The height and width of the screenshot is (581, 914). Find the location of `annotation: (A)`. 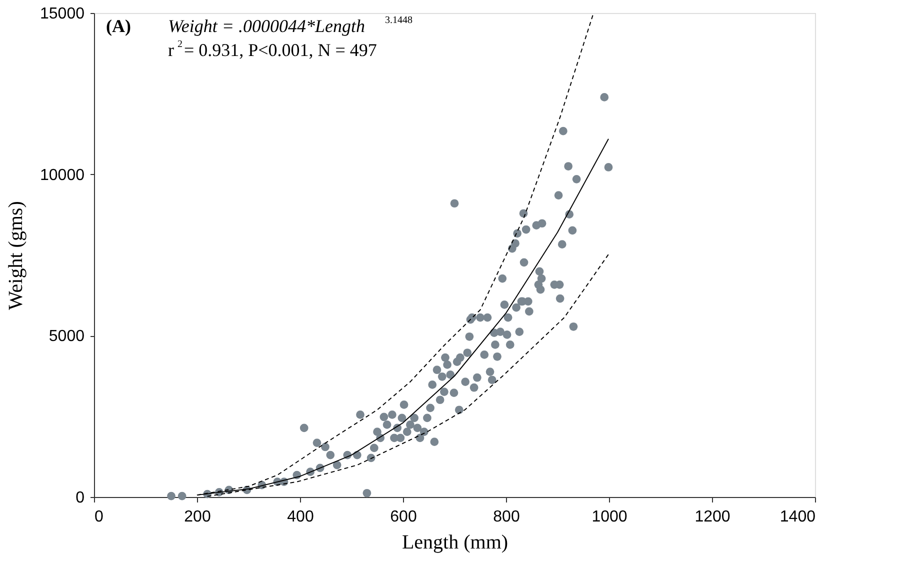

annotation: (A) is located at coordinates (118, 26).